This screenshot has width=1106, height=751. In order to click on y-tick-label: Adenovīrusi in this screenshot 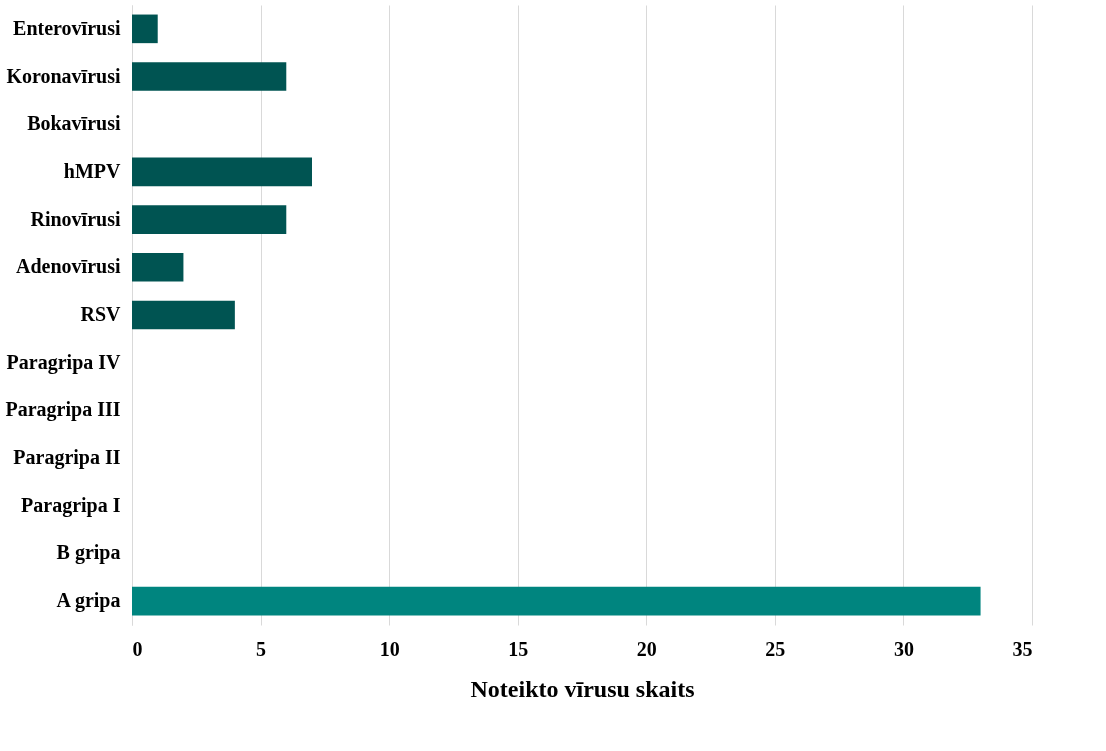, I will do `click(68, 266)`.